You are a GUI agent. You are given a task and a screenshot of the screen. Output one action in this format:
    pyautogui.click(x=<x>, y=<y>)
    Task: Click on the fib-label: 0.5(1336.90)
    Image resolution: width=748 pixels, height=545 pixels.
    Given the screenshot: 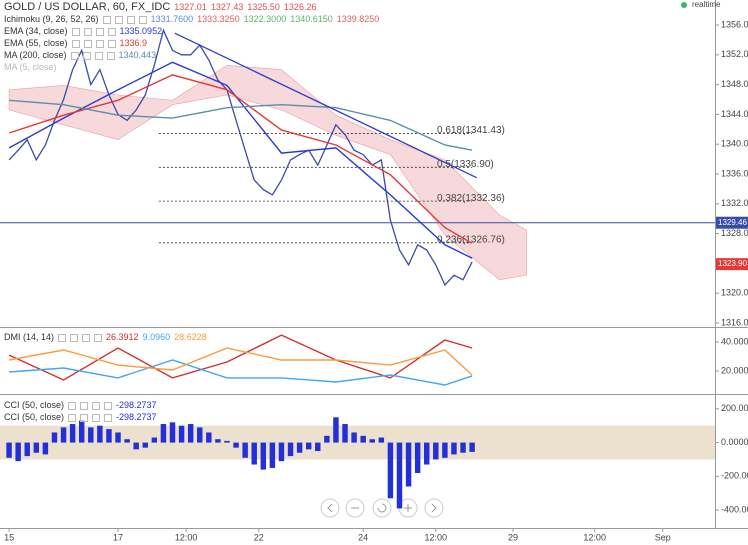 What is the action you would take?
    pyautogui.click(x=465, y=164)
    